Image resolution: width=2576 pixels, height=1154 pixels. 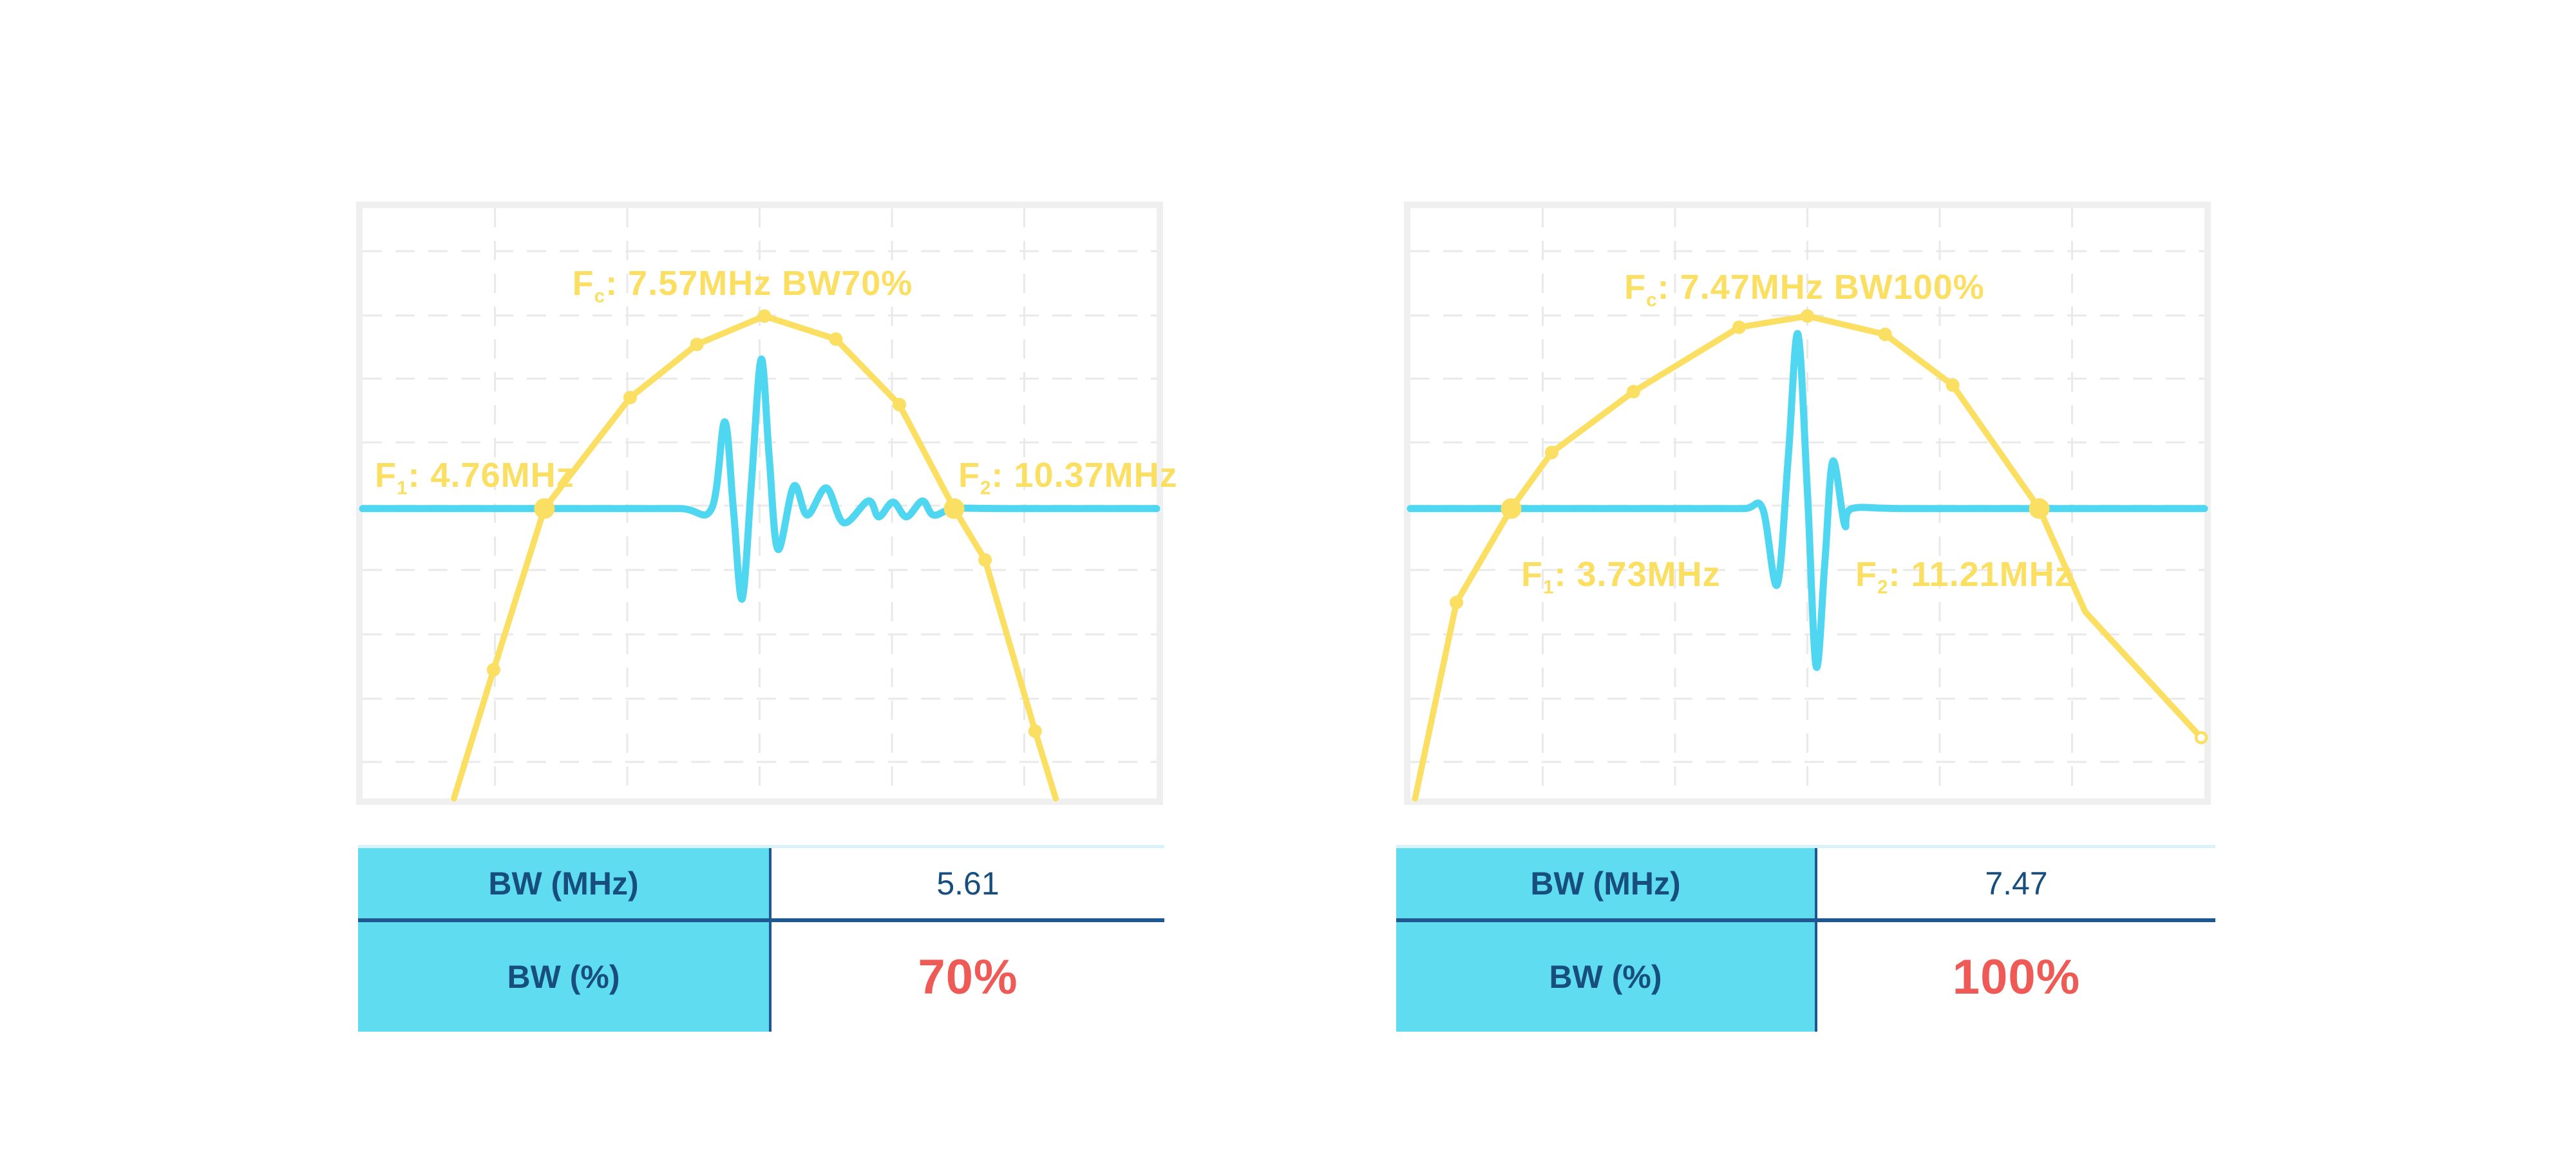 I want to click on left-f2-annotation: F2: 10.37MHz, so click(x=1068, y=478).